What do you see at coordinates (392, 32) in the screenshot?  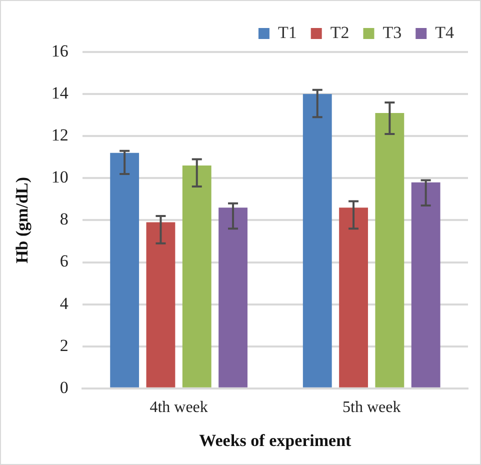 I see `legend-label: T3` at bounding box center [392, 32].